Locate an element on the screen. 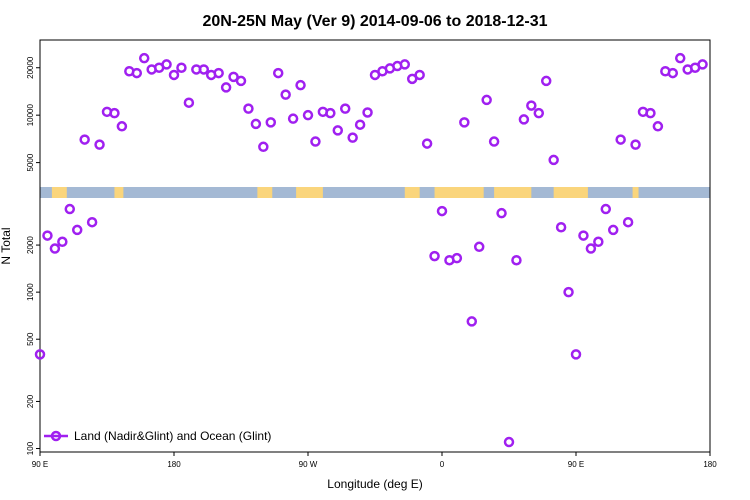 The width and height of the screenshot is (750, 500). x-tick-label: 90 E is located at coordinates (576, 464).